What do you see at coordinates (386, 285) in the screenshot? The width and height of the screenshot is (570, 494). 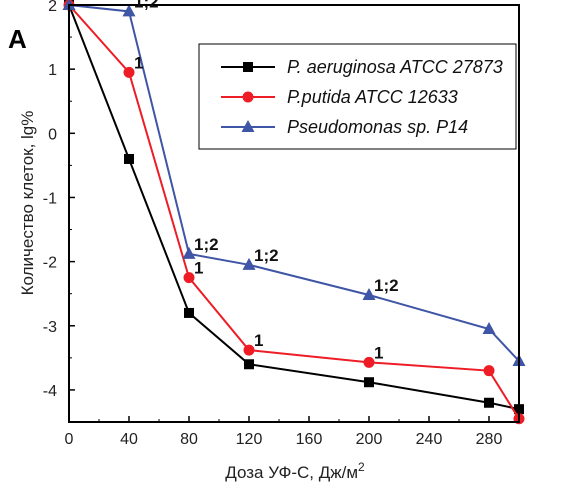 I see `annotation-6: 1;2` at bounding box center [386, 285].